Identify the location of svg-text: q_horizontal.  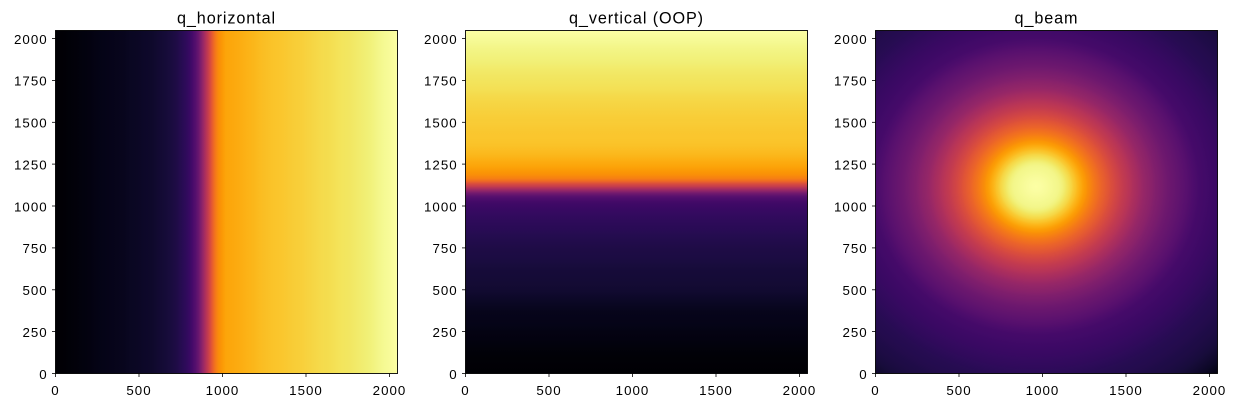
(226, 19).